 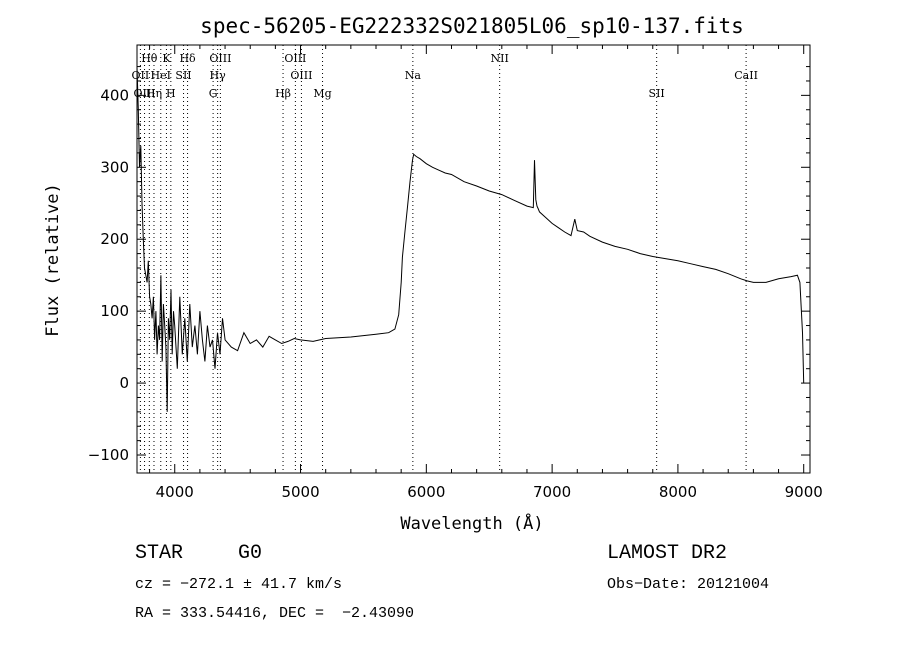 I want to click on obs-date: Obs−Date: 20121004, so click(x=688, y=584).